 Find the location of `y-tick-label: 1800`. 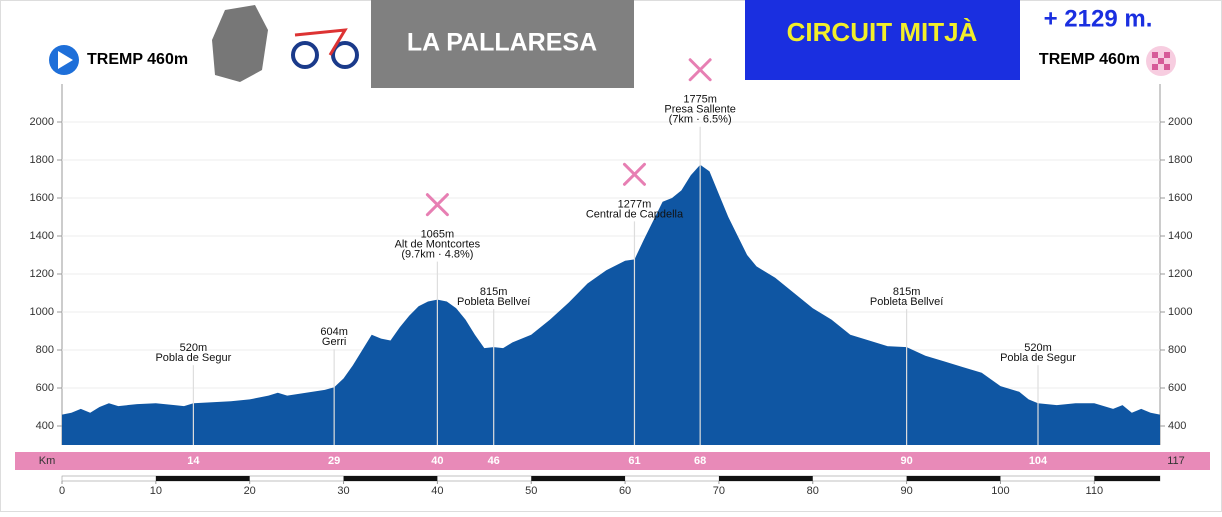

y-tick-label: 1800 is located at coordinates (42, 160).